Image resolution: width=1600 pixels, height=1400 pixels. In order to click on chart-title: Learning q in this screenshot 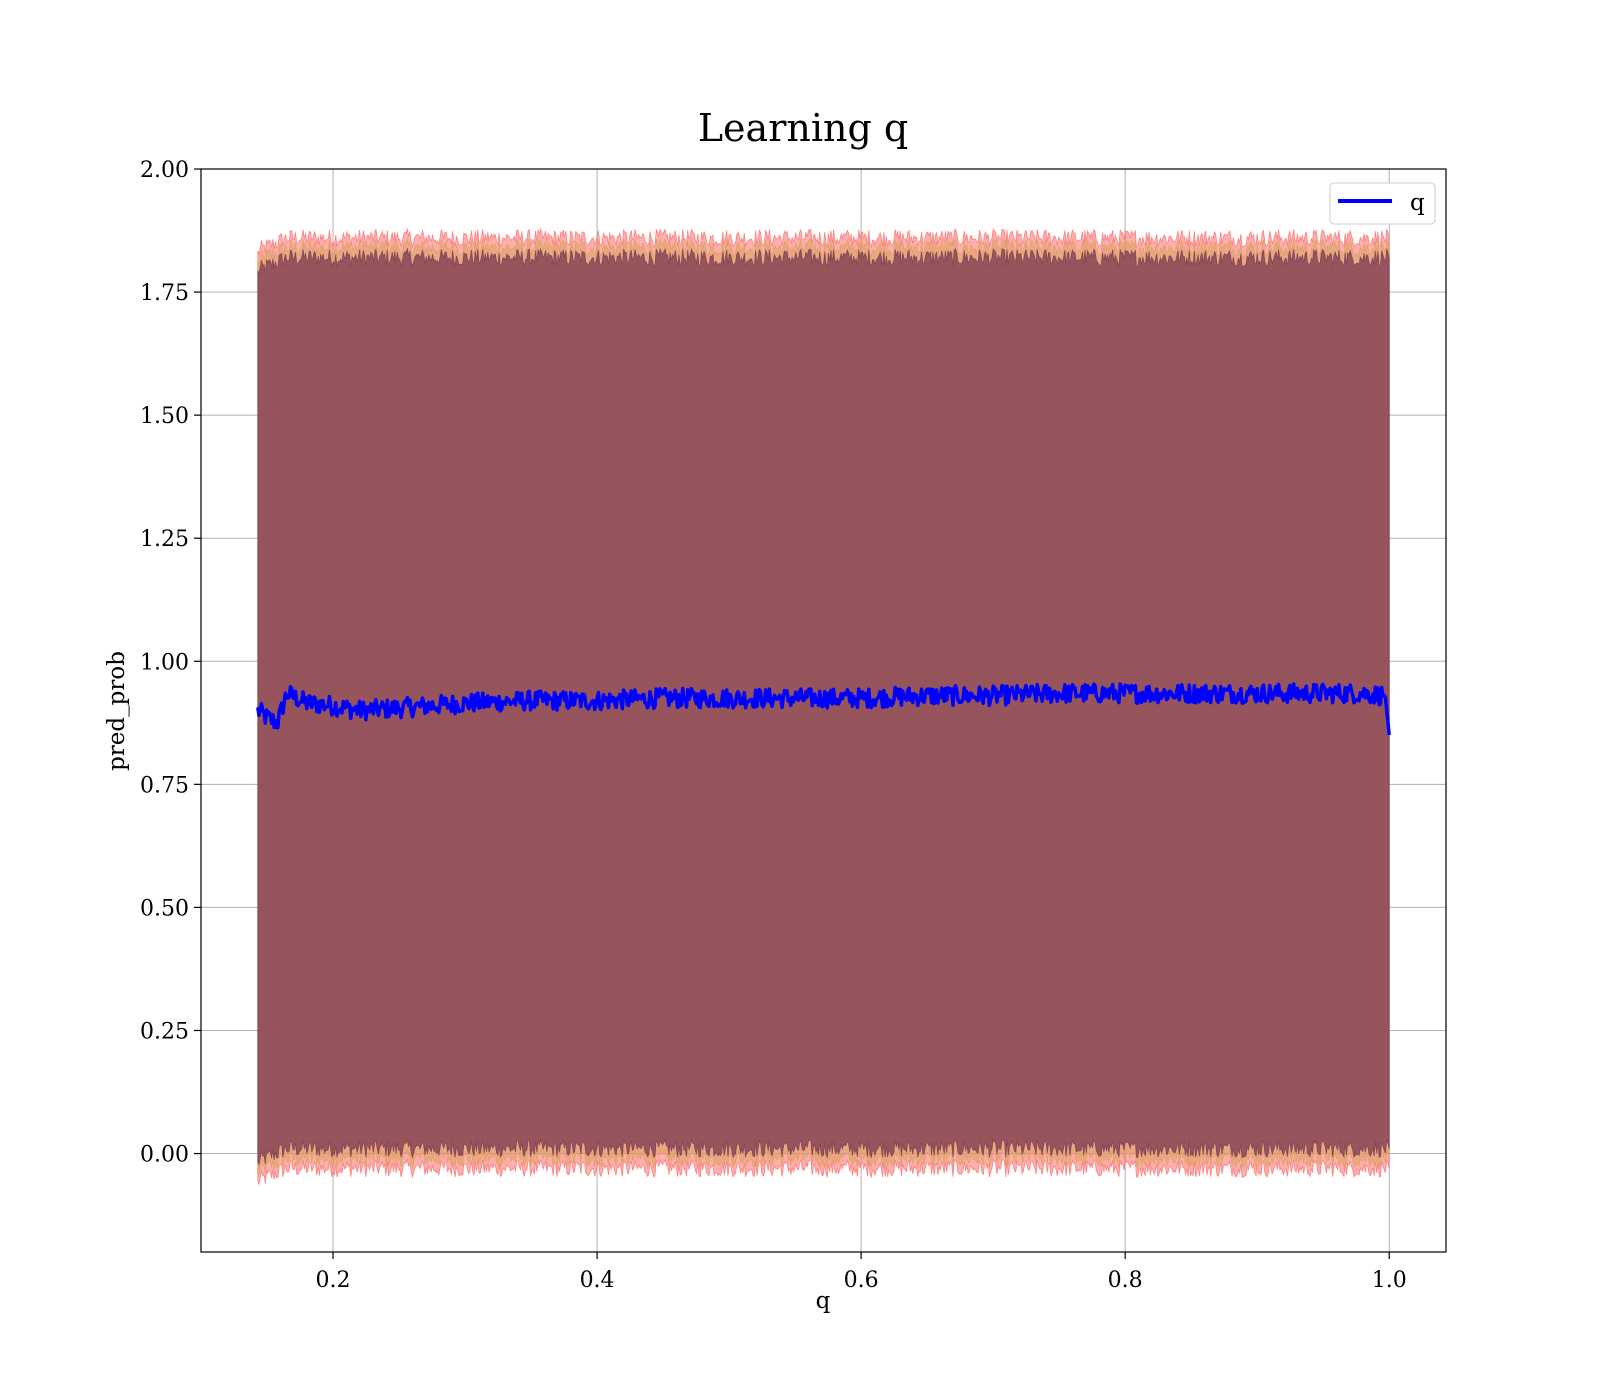, I will do `click(803, 128)`.